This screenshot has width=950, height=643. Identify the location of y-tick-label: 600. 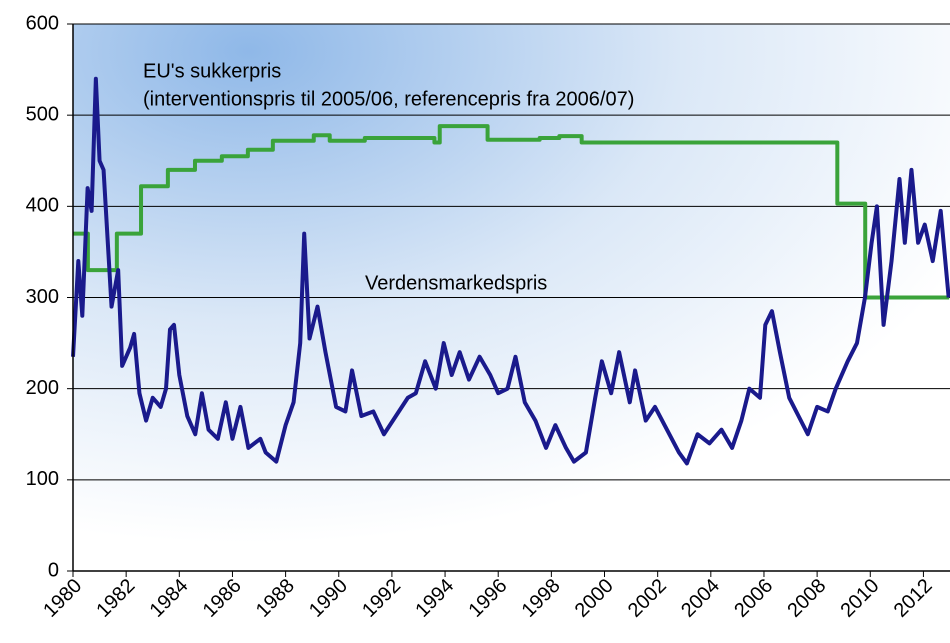
(42, 23).